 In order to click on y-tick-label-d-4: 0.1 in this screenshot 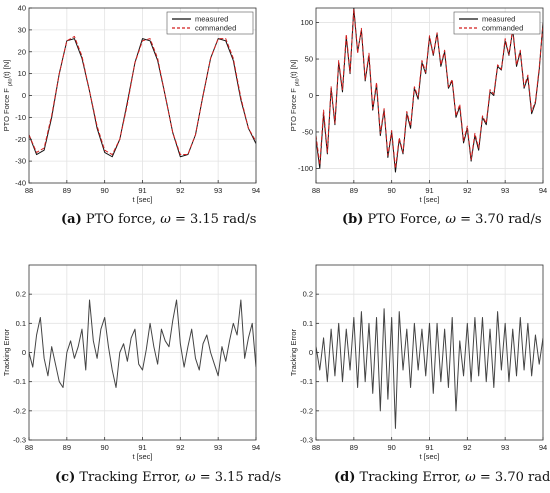, I will do `click(308, 323)`.